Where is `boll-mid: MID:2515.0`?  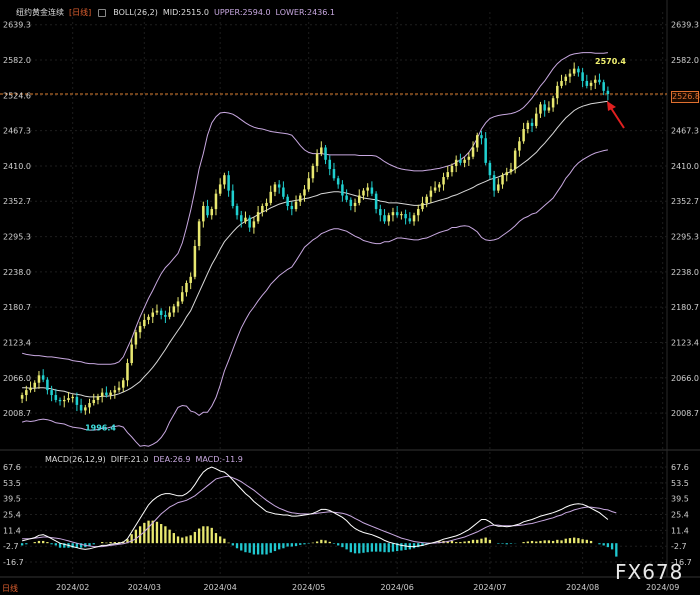 boll-mid: MID:2515.0 is located at coordinates (185, 12).